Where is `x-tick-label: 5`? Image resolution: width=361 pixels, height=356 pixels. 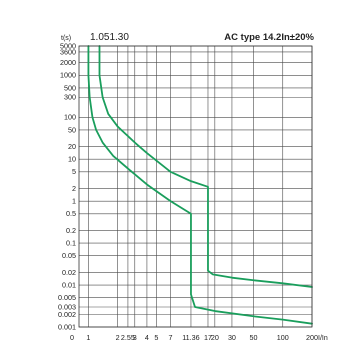
x-tick-label: 5 is located at coordinates (156, 337).